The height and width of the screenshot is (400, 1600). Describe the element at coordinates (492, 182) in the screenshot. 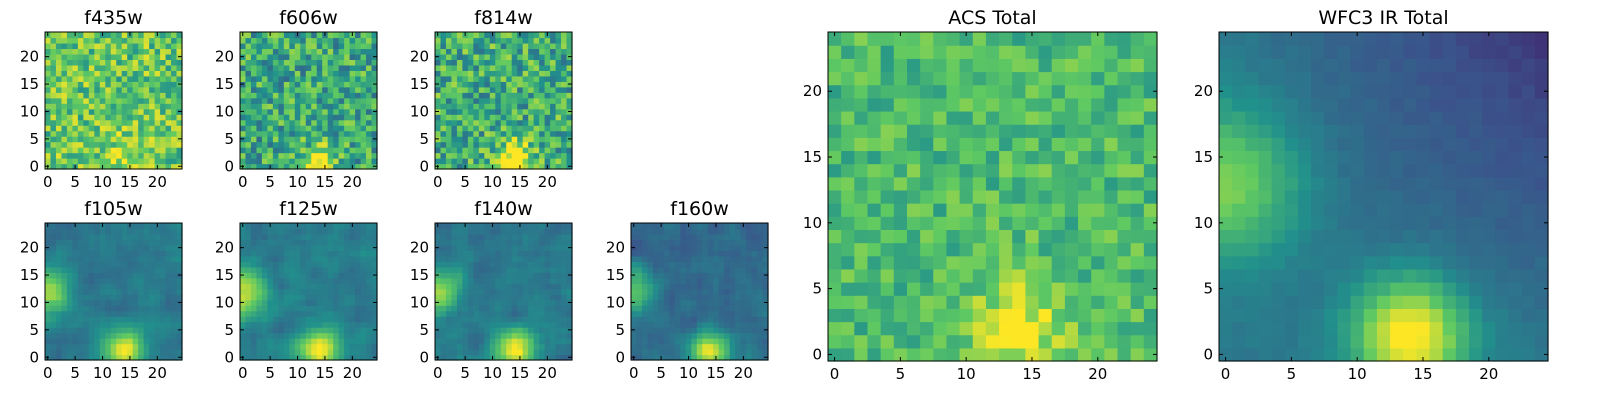

I see `x-tick-label: 10` at that location.